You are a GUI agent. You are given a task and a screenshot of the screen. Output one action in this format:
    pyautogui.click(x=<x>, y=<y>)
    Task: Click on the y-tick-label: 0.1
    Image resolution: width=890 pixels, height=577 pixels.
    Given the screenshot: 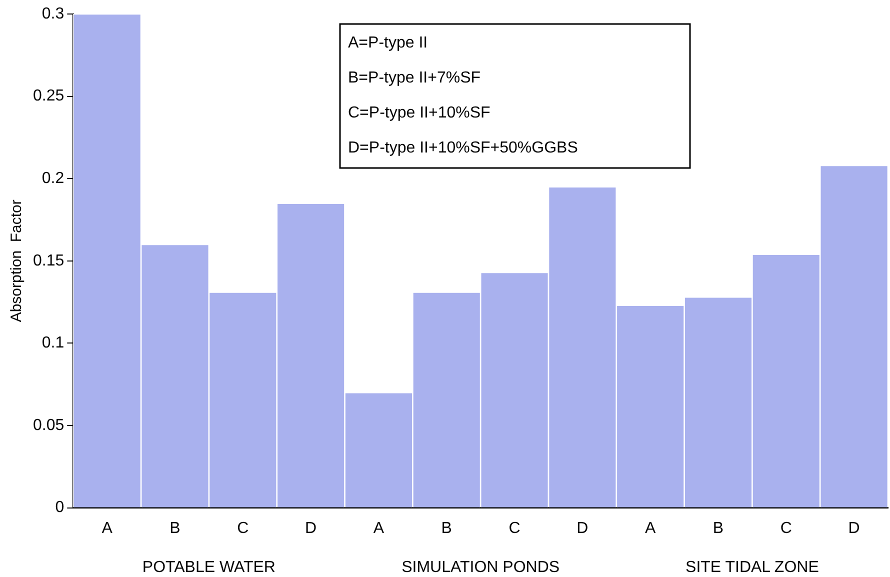 What is the action you would take?
    pyautogui.click(x=53, y=343)
    